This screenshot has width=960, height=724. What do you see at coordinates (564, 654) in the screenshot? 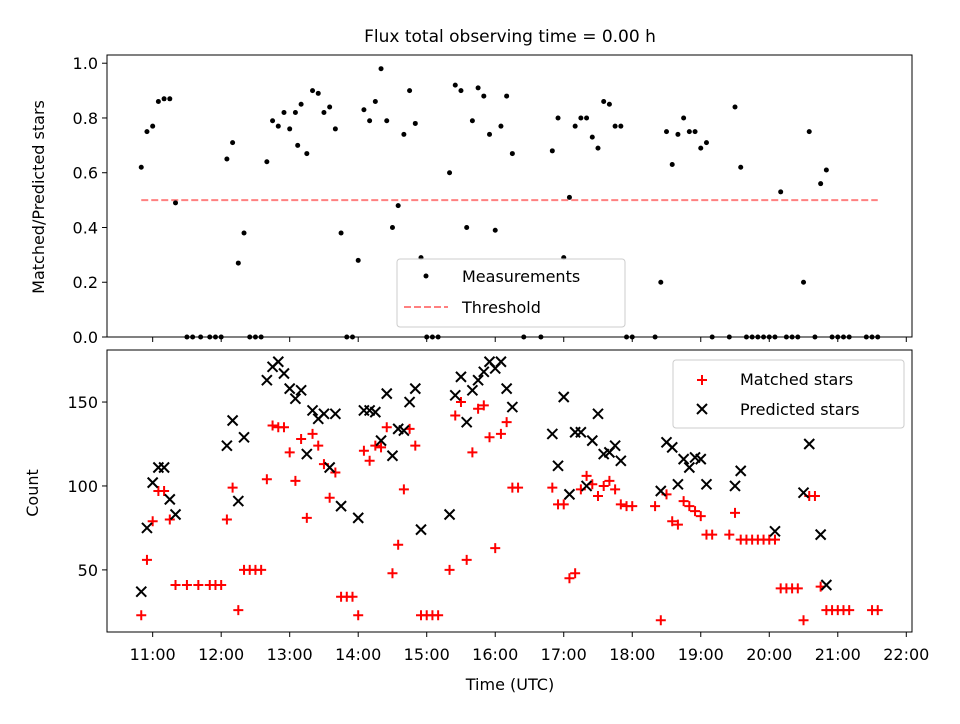
I see `bottom-x-tick-label: 17:00` at bounding box center [564, 654].